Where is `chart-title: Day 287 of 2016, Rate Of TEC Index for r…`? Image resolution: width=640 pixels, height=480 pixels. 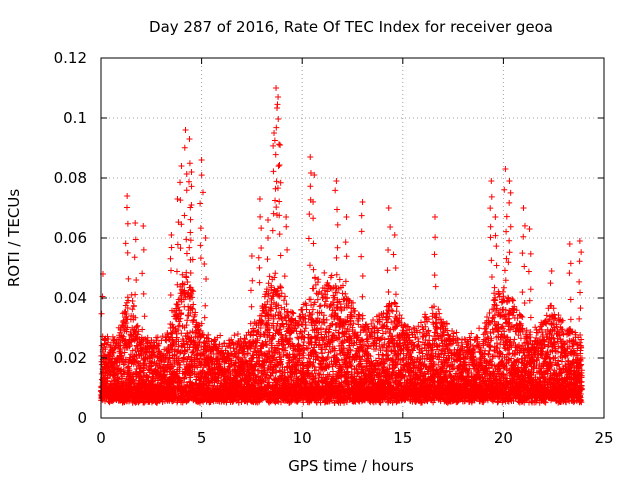
chart-title: Day 287 of 2016, Rate Of TEC Index for r… is located at coordinates (351, 27).